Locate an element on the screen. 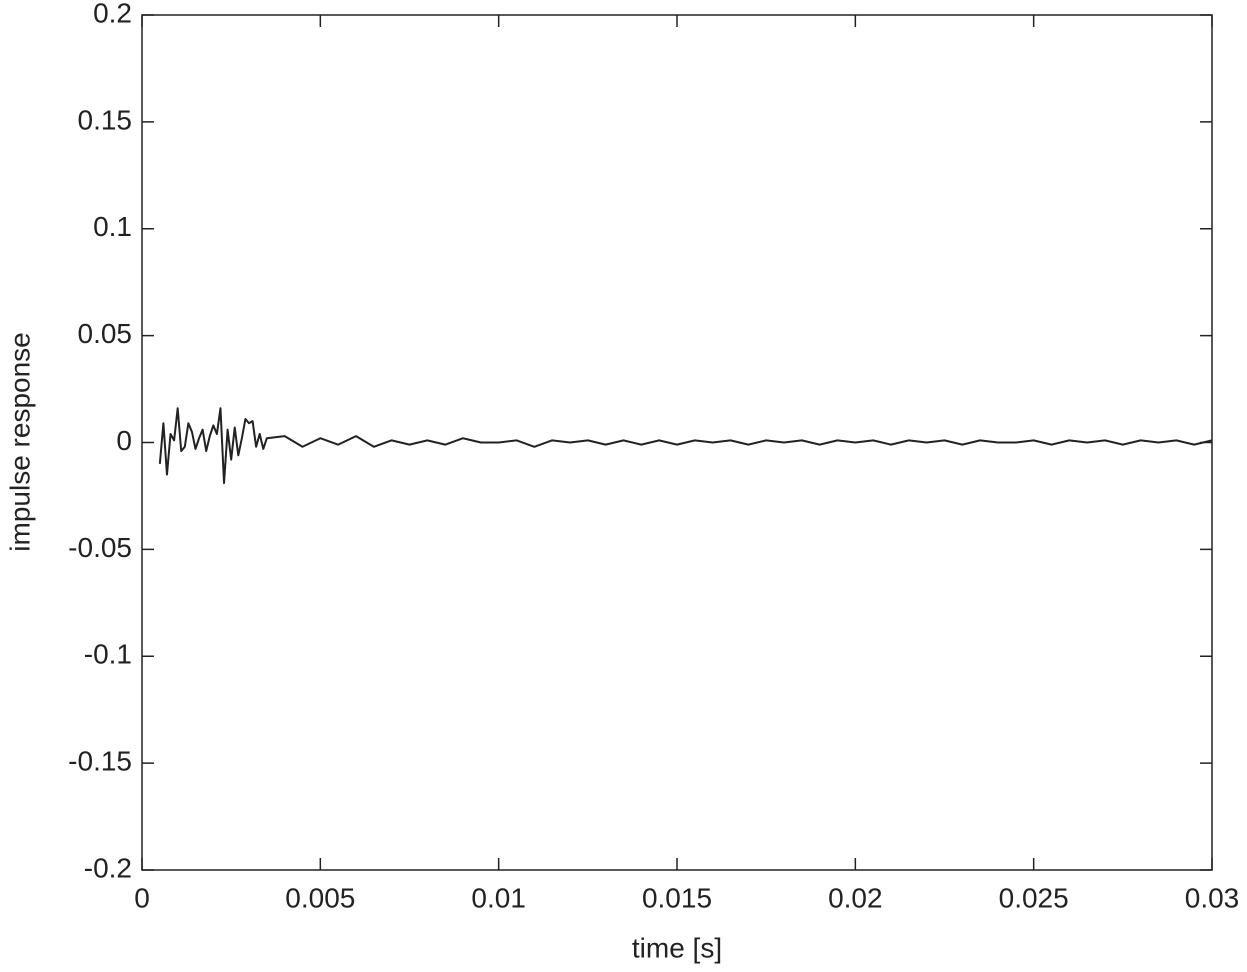 The width and height of the screenshot is (1247, 972). y-tick-label: 0.05 is located at coordinates (105, 333).